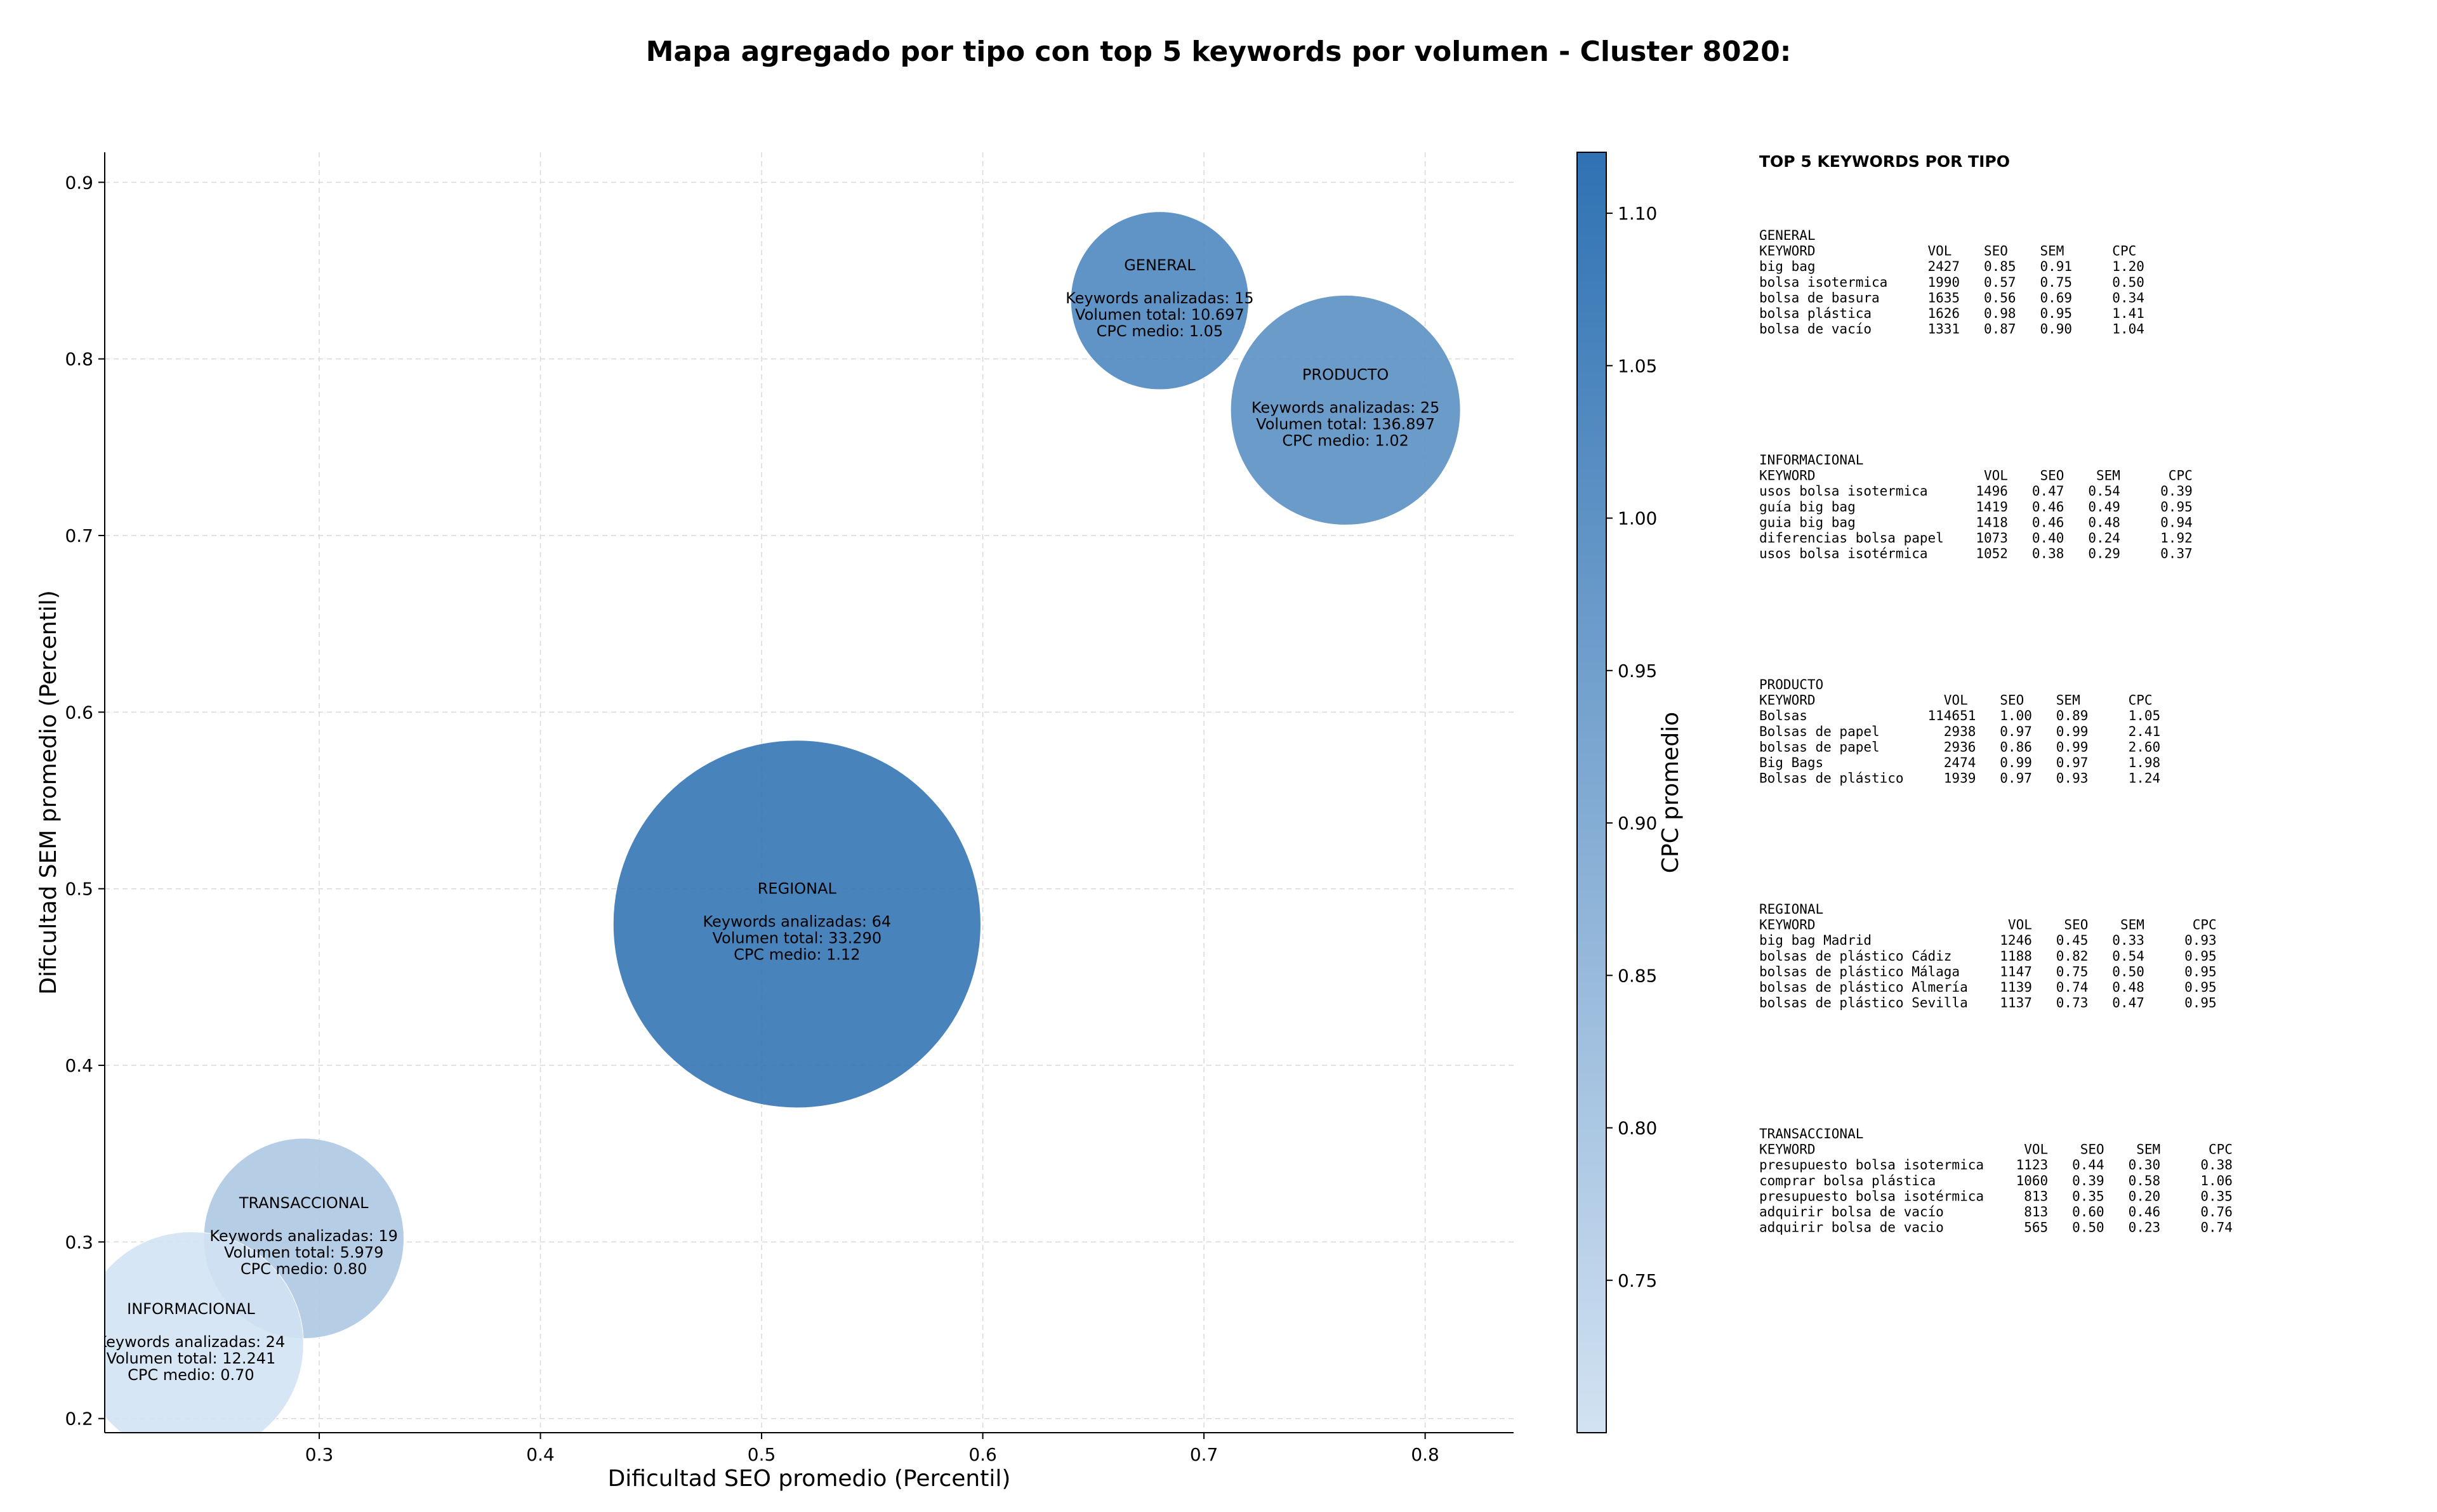  I want to click on panel-table-row: Bolsas de papel 2938 0.97 0.99 2.41, so click(1959, 732).